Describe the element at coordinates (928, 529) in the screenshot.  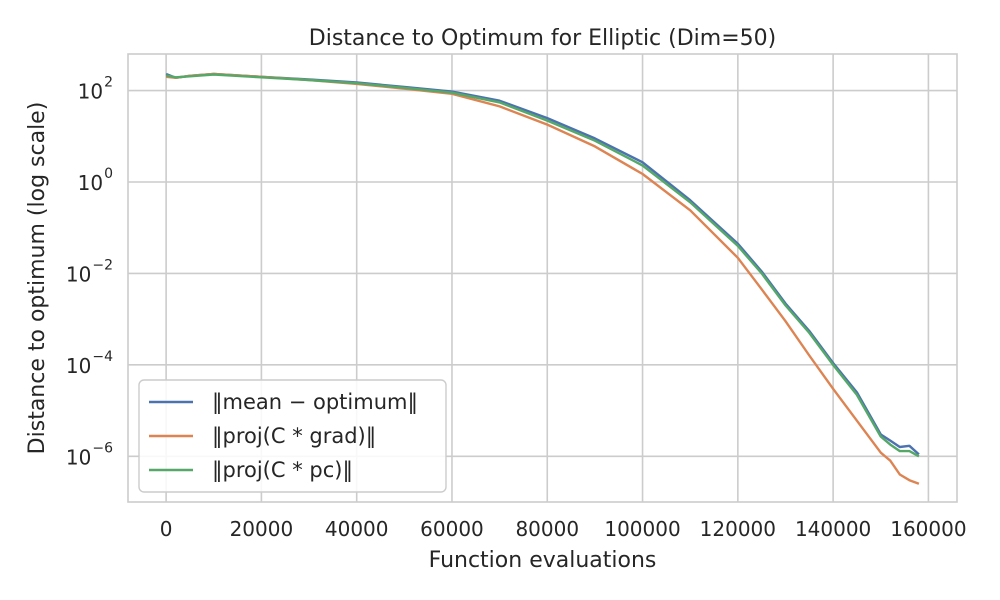
I see `x-tick-label: 160000` at that location.